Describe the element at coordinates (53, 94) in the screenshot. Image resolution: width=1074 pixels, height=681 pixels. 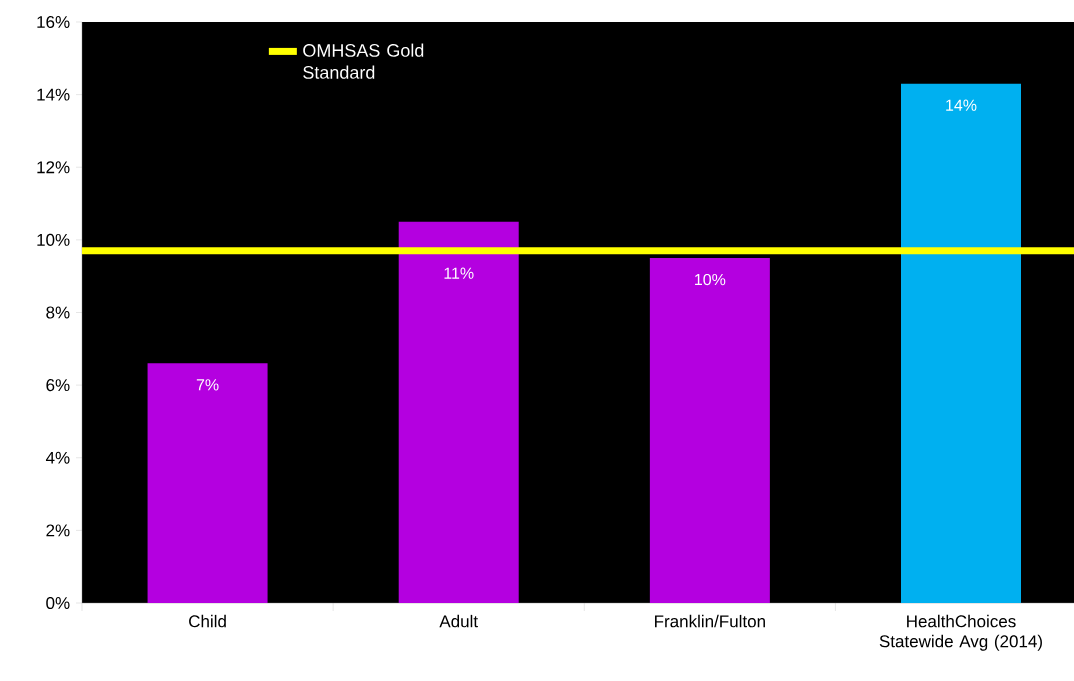
I see `y-tick-label: 14%` at that location.